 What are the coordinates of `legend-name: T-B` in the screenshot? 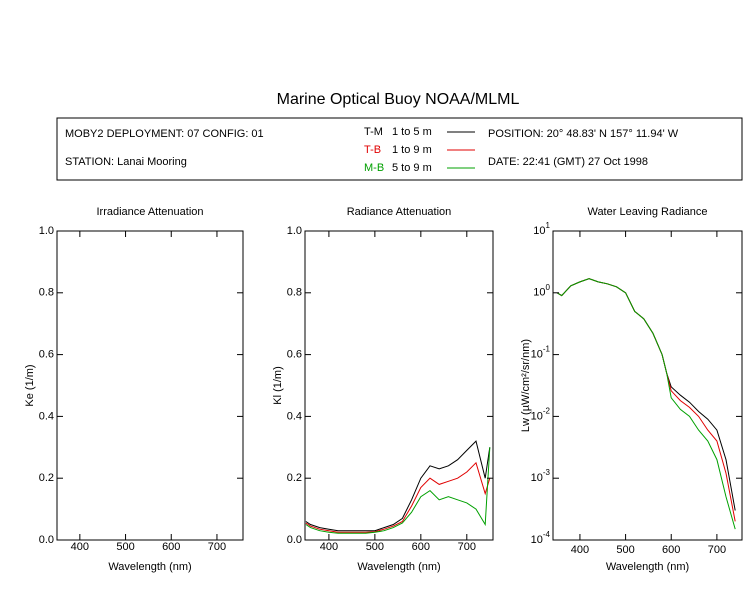 It's located at (372, 150).